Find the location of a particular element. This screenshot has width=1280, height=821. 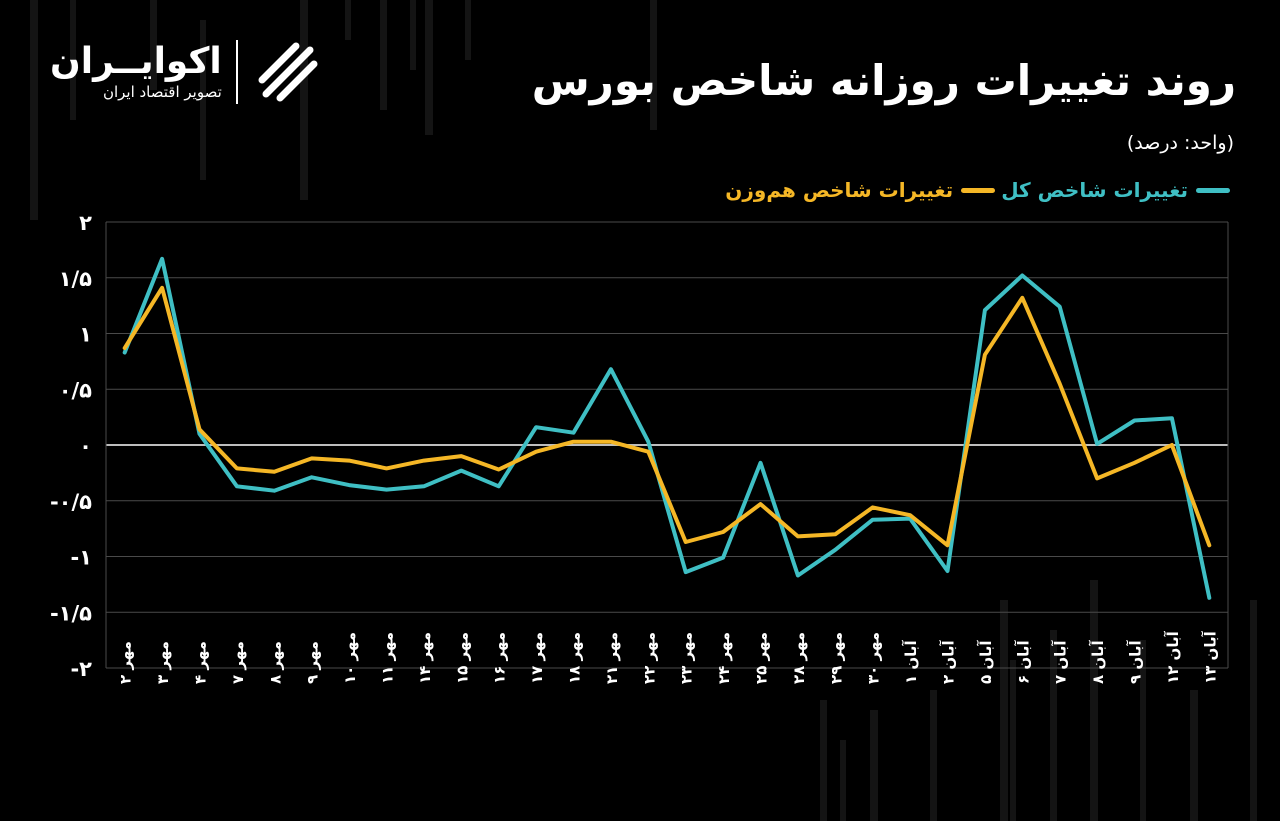

x-tick-label: آبان ۱ is located at coordinates (911, 662).